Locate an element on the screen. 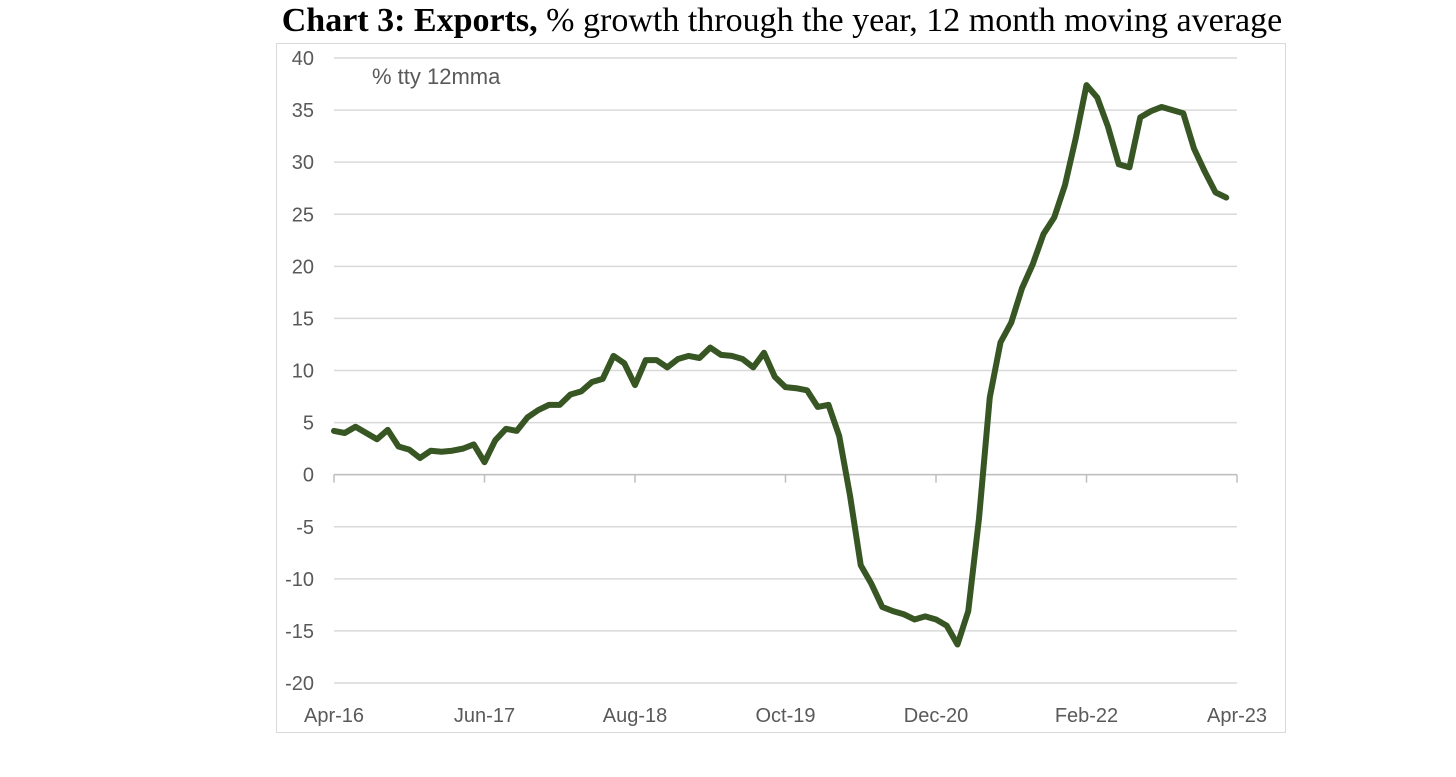 The width and height of the screenshot is (1456, 777). y-tick-label: 40 is located at coordinates (303, 59).